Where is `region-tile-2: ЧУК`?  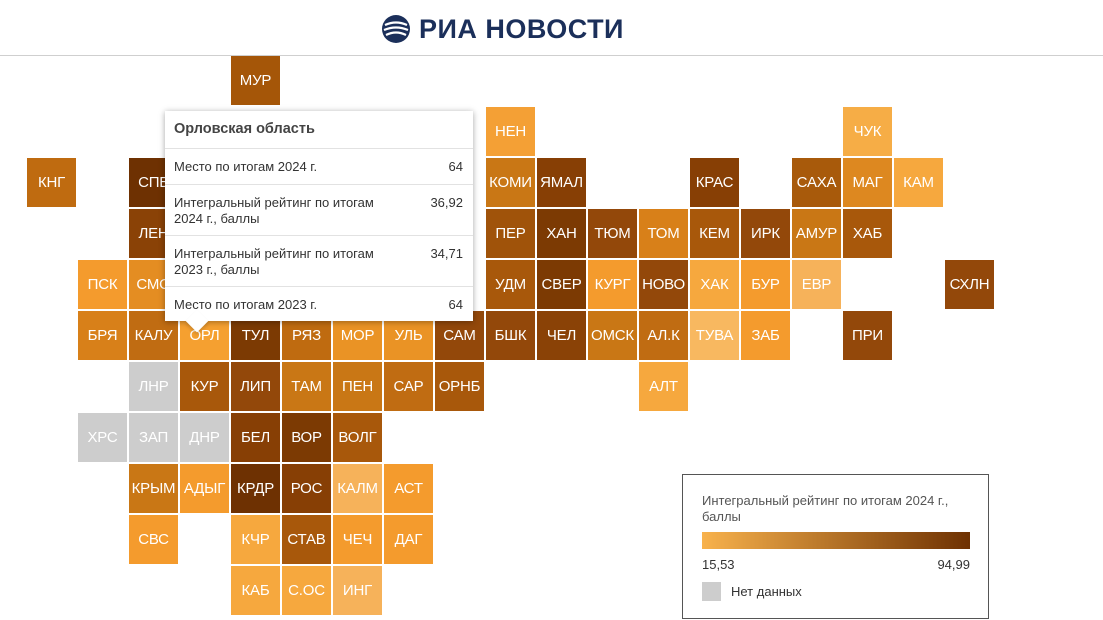 region-tile-2: ЧУК is located at coordinates (867, 131).